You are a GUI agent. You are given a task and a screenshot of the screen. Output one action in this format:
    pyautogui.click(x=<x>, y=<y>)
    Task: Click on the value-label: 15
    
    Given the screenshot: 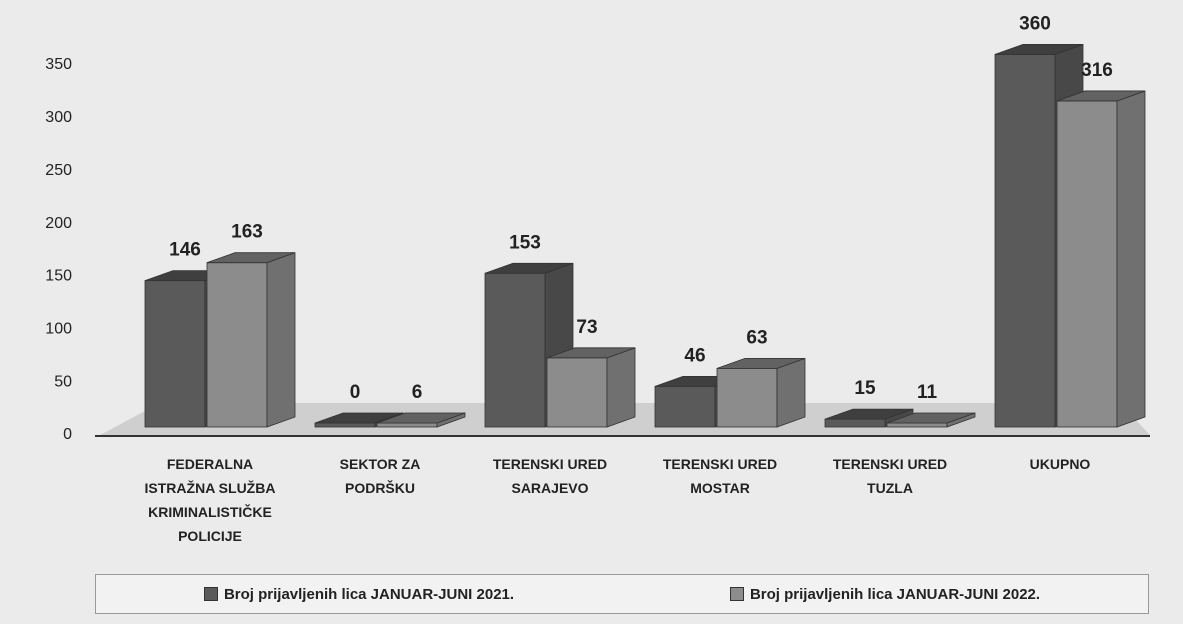 What is the action you would take?
    pyautogui.click(x=865, y=388)
    